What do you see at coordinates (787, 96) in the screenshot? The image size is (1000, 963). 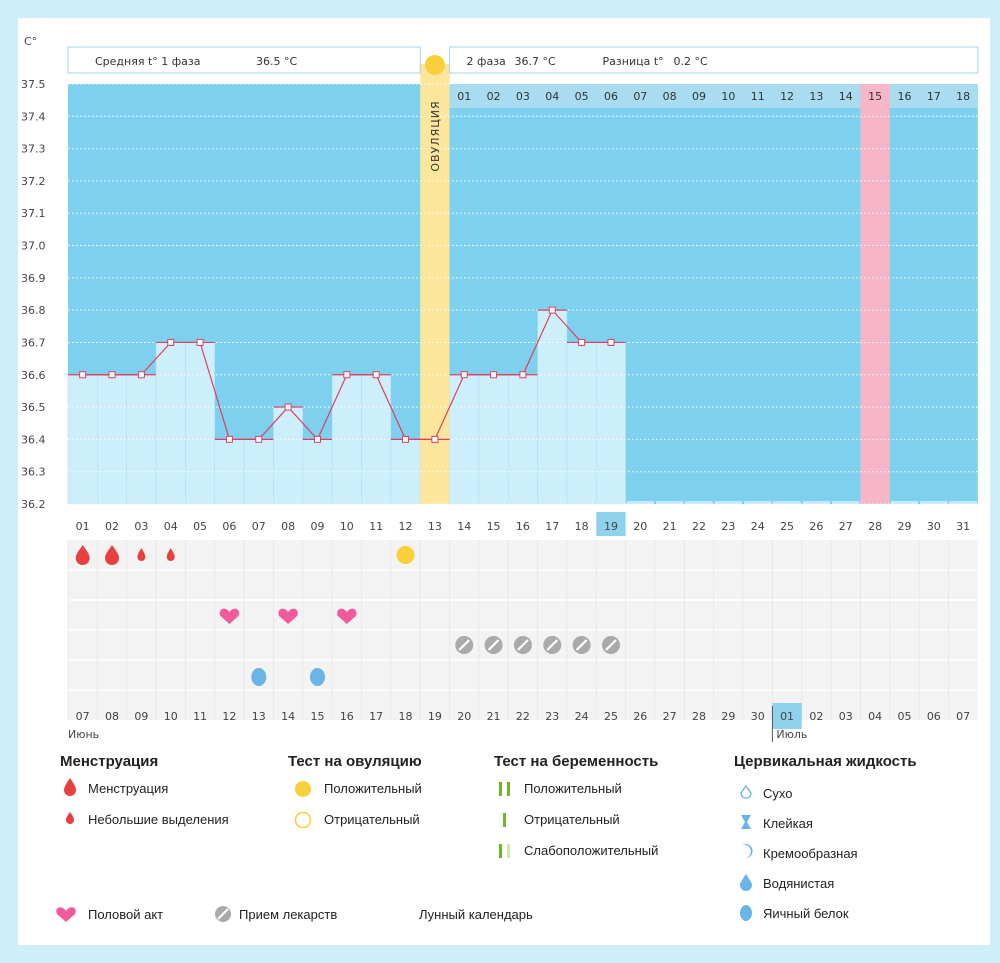 I see `phase2-day-label: 12` at bounding box center [787, 96].